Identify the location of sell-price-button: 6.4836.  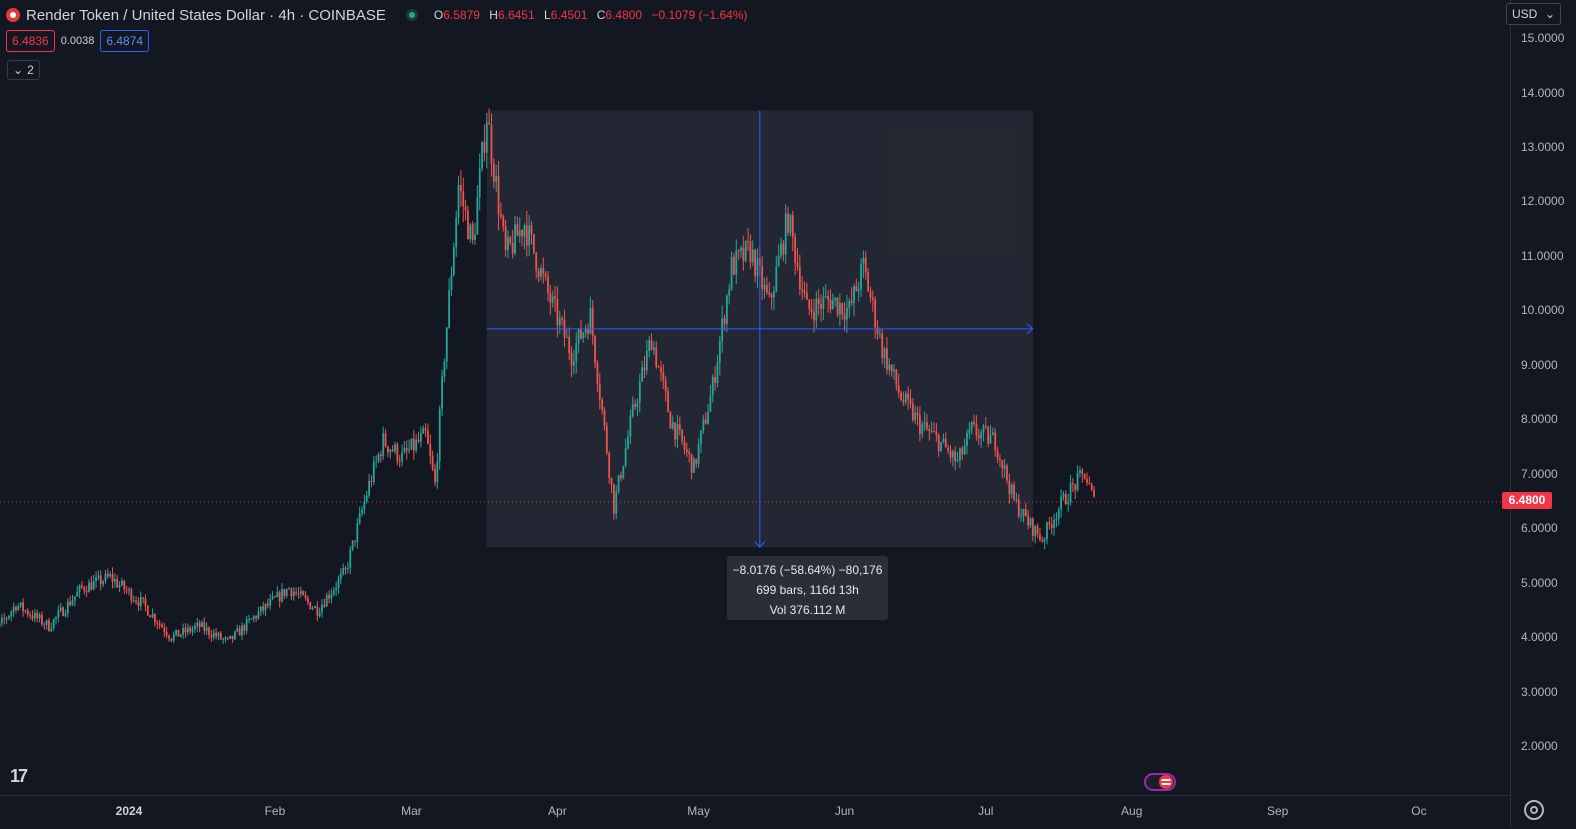
(30, 41).